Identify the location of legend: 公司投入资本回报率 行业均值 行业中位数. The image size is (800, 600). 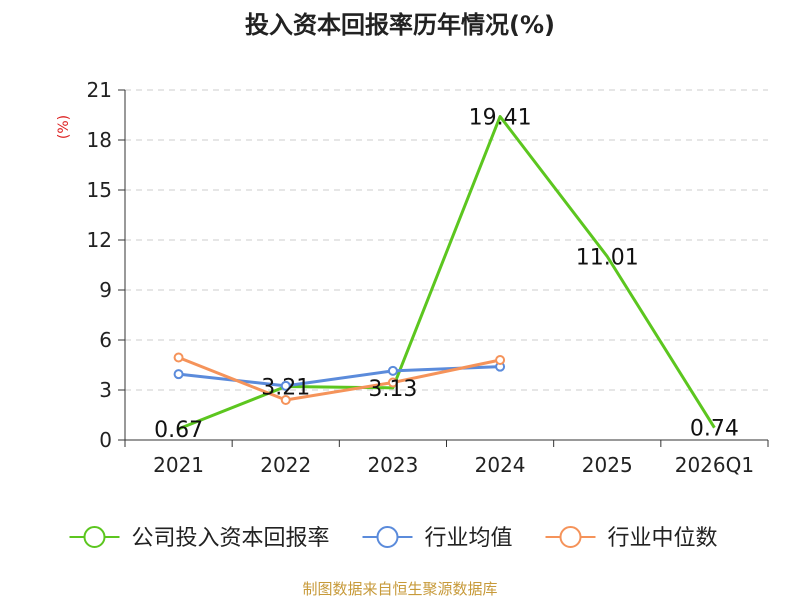
(393, 538).